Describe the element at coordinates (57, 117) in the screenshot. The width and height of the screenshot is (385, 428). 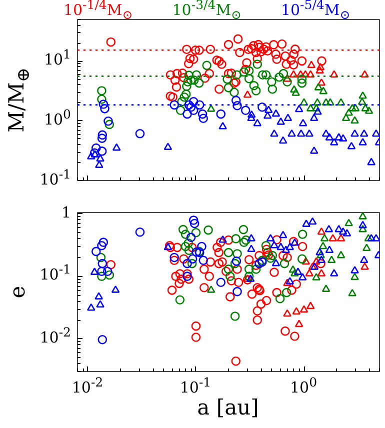
I see `y-tick-label: 10$^{0}$` at that location.